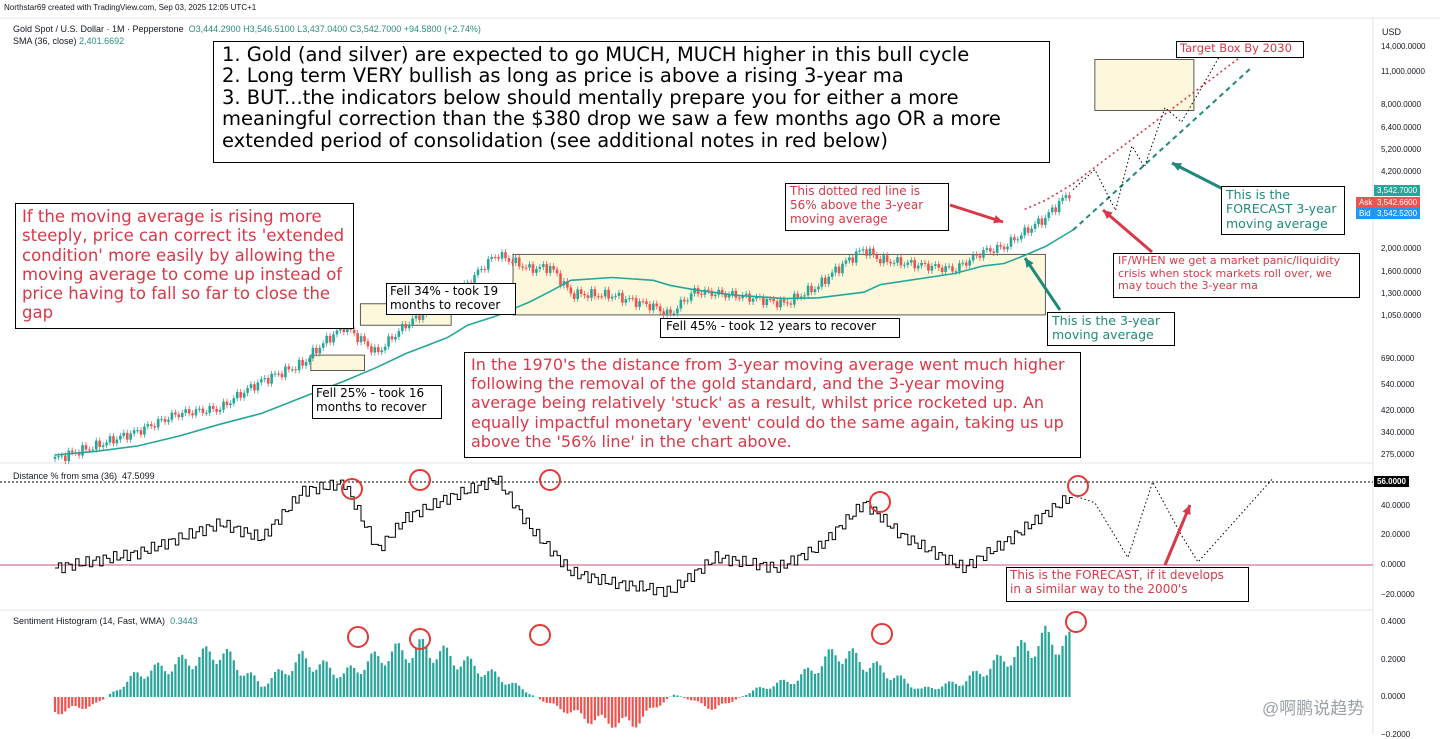 The image size is (1440, 739). What do you see at coordinates (1397, 410) in the screenshot?
I see `price-tick-label: 420.0000` at bounding box center [1397, 410].